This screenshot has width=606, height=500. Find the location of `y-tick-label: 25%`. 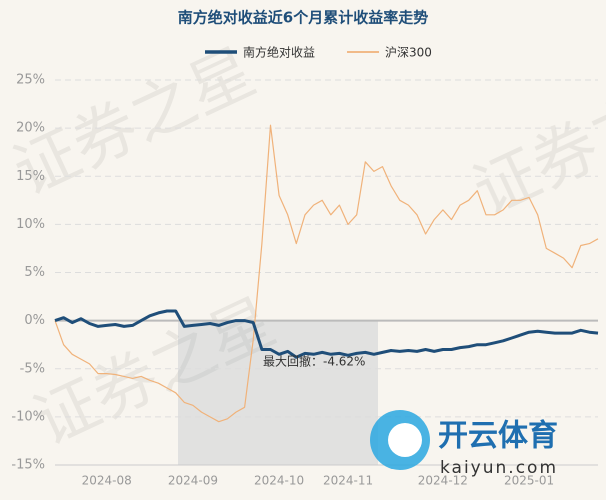

y-tick-label: 25% is located at coordinates (30, 80).